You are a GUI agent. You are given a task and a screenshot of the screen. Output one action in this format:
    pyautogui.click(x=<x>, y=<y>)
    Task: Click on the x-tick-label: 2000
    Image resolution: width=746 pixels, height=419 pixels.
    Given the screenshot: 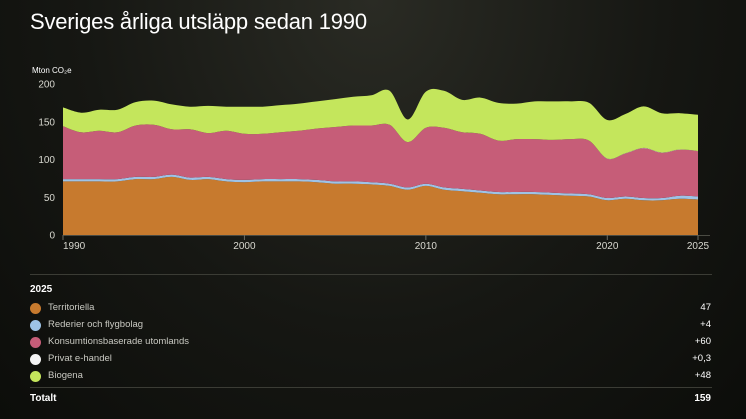 What is the action you would take?
    pyautogui.click(x=244, y=246)
    